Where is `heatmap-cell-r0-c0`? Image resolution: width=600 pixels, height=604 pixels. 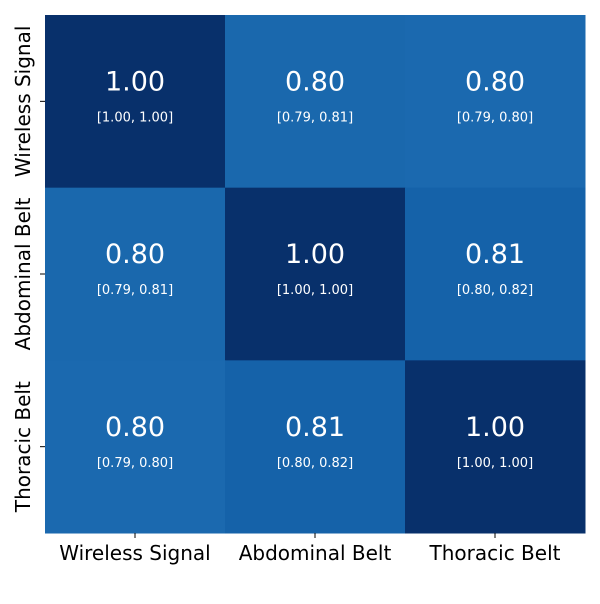
heatmap-cell-r0-c0 is located at coordinates (135, 102).